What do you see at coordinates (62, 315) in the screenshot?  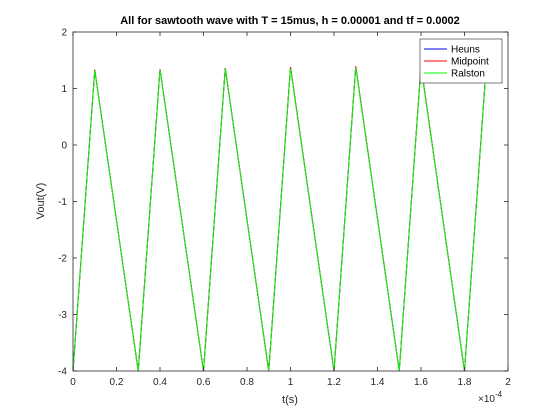 I see `y-tick-label: -3` at bounding box center [62, 315].